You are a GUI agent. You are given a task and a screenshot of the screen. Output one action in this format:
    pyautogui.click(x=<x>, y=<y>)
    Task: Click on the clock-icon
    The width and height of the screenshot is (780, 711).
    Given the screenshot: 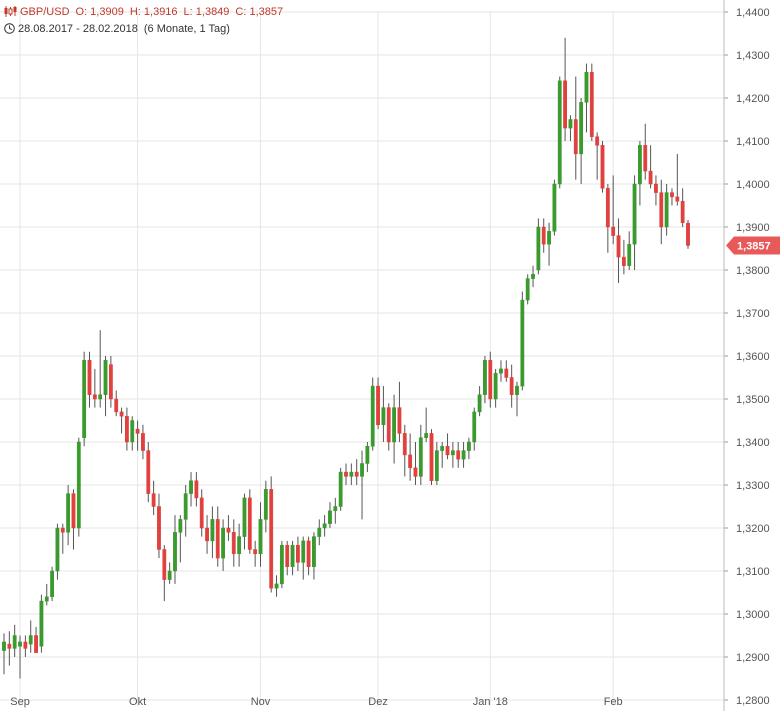 What is the action you would take?
    pyautogui.click(x=9, y=28)
    